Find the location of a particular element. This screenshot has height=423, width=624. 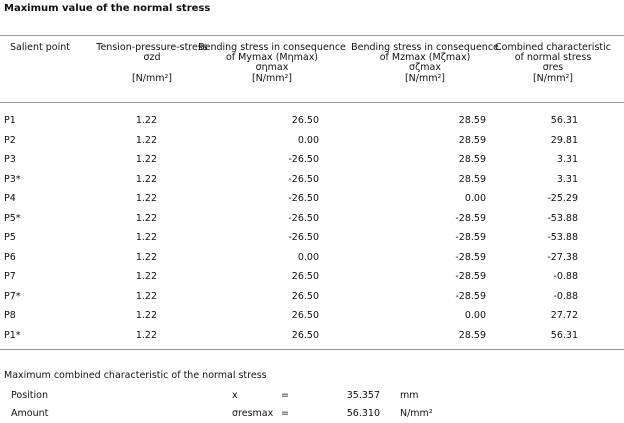

cell: P1 is located at coordinates (10, 120).